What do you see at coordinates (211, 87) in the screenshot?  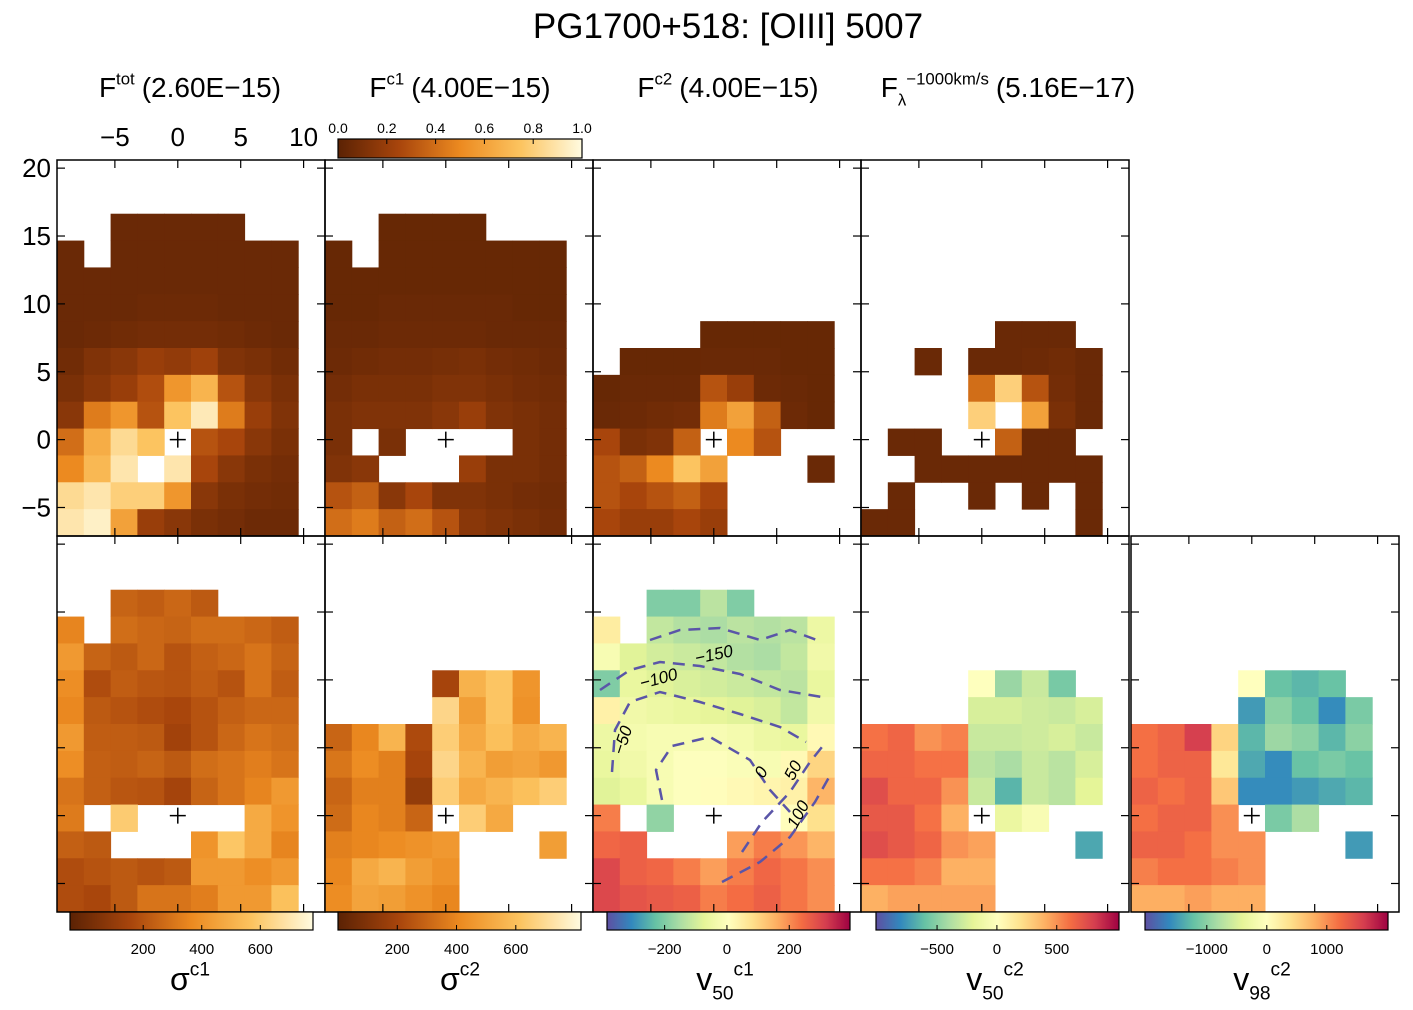 I see `scale: (2.60E−15)` at bounding box center [211, 87].